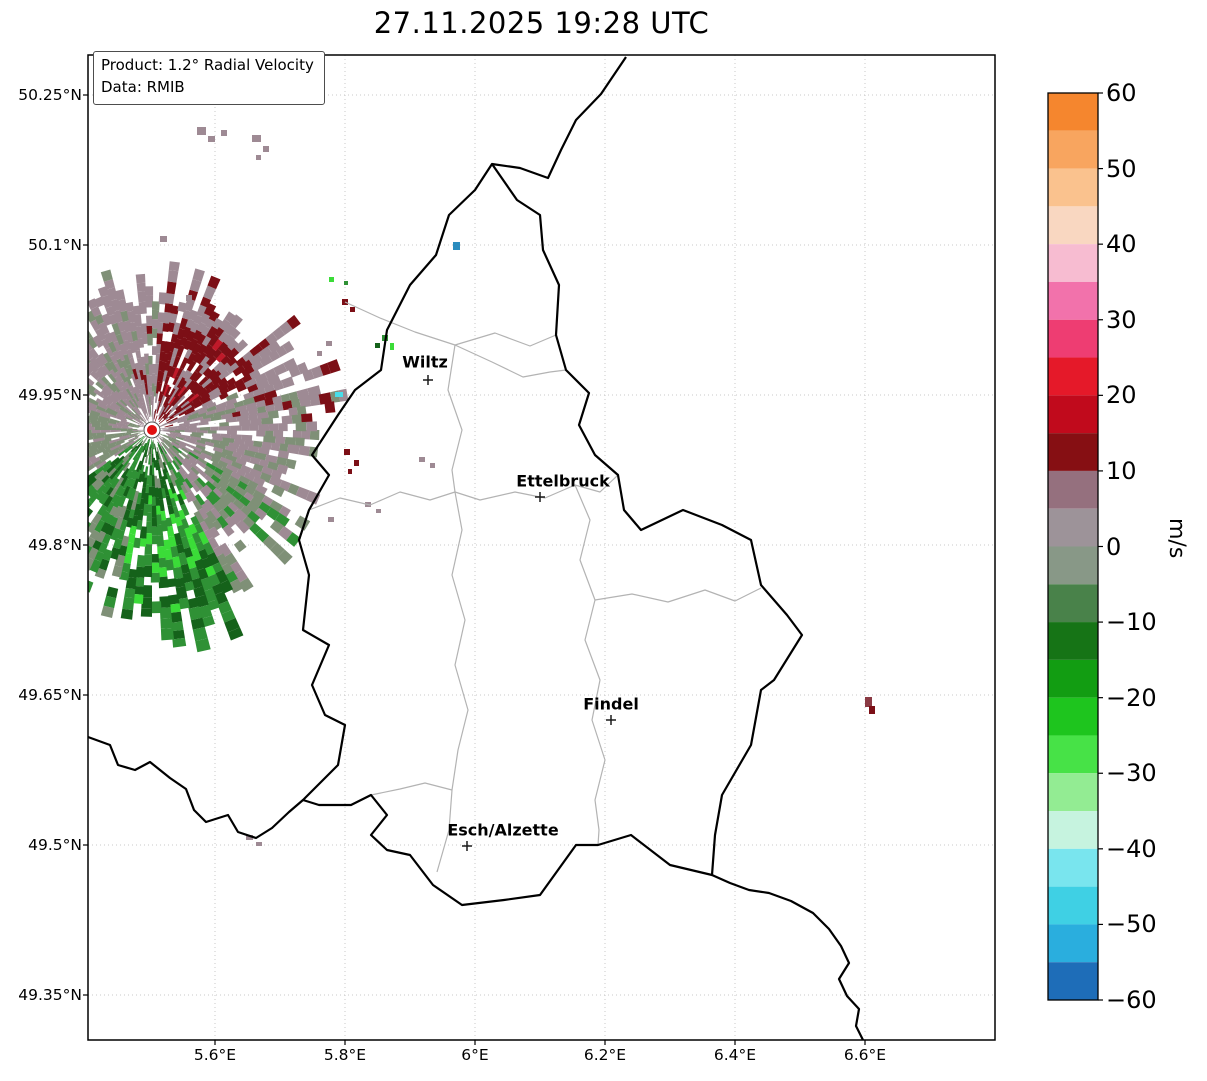  What do you see at coordinates (55, 545) in the screenshot?
I see `y-tick-label: 49.8°N` at bounding box center [55, 545].